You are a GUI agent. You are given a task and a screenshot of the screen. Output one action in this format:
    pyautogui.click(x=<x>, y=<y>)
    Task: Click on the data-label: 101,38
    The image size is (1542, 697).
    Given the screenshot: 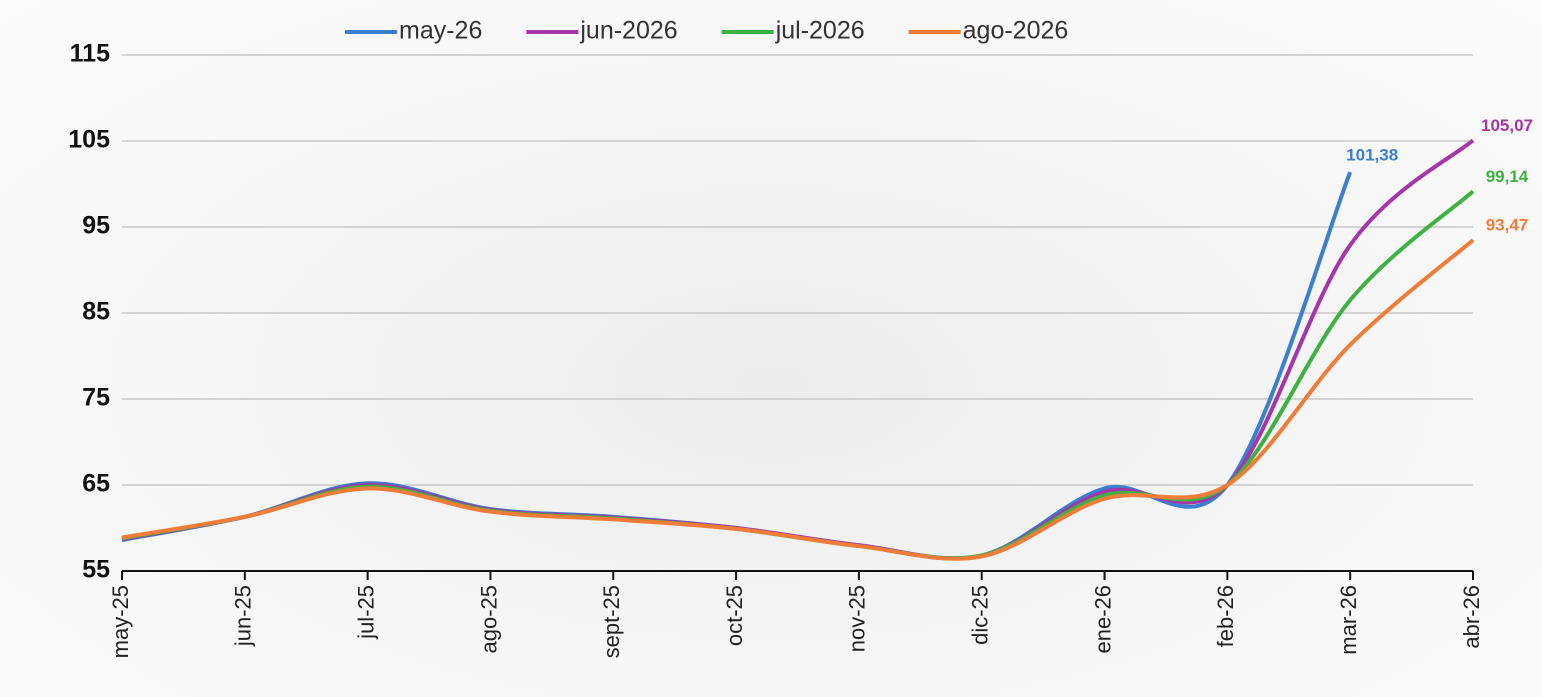 What is the action you would take?
    pyautogui.click(x=1372, y=155)
    